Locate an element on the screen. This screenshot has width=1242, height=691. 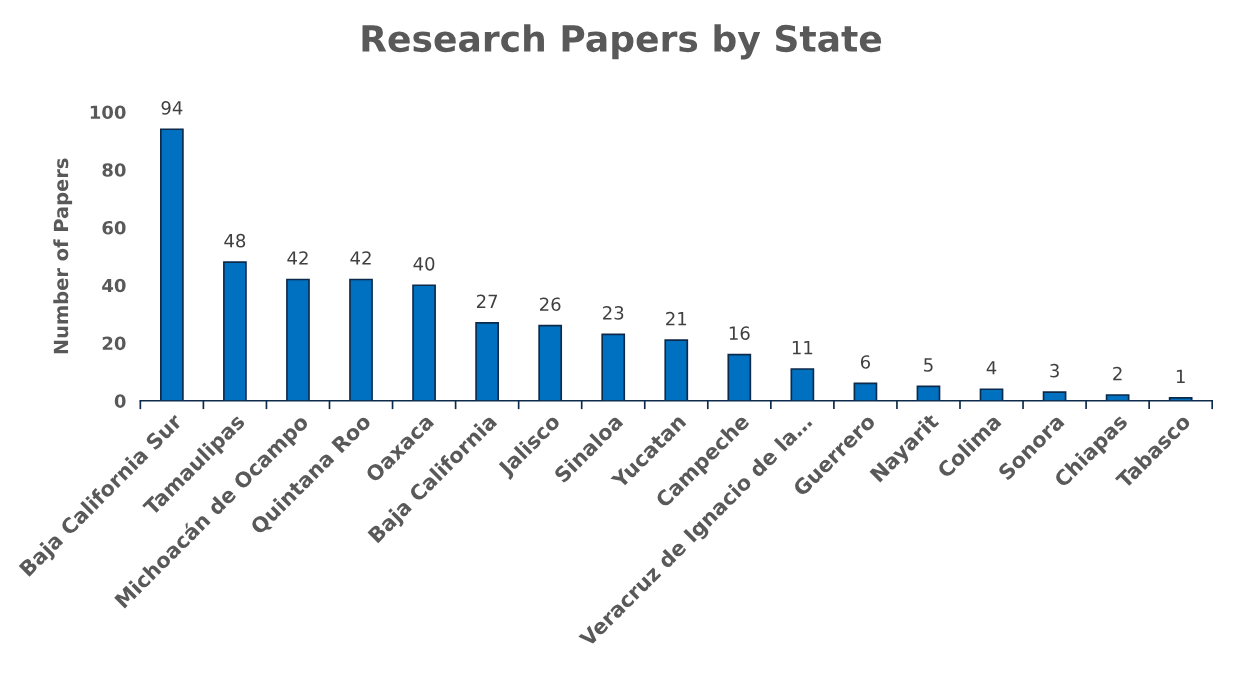
data-label: 16 is located at coordinates (739, 333).